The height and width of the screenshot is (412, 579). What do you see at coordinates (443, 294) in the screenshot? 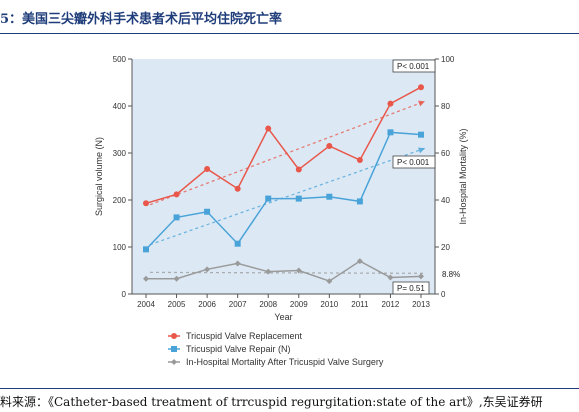
I see `y-tick-label-right: 0` at bounding box center [443, 294].